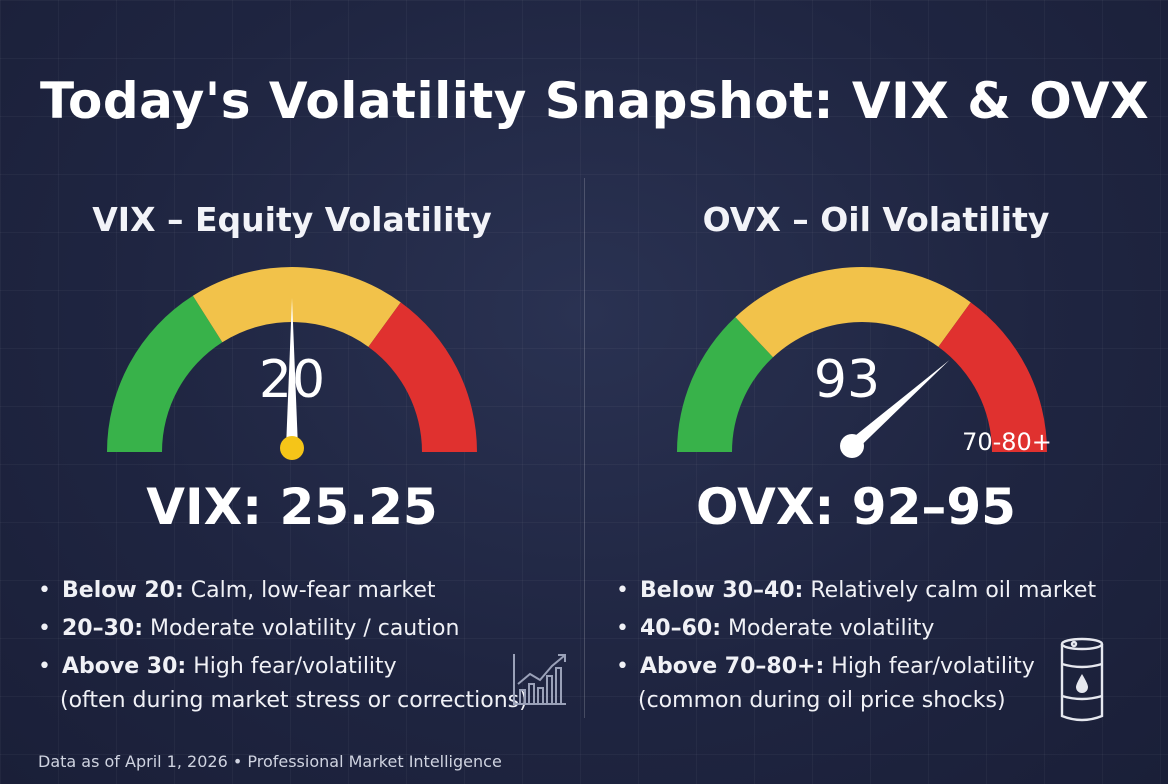 The image size is (1168, 784). Describe the element at coordinates (847, 380) in the screenshot. I see `ovx-dial-label: 93` at that location.